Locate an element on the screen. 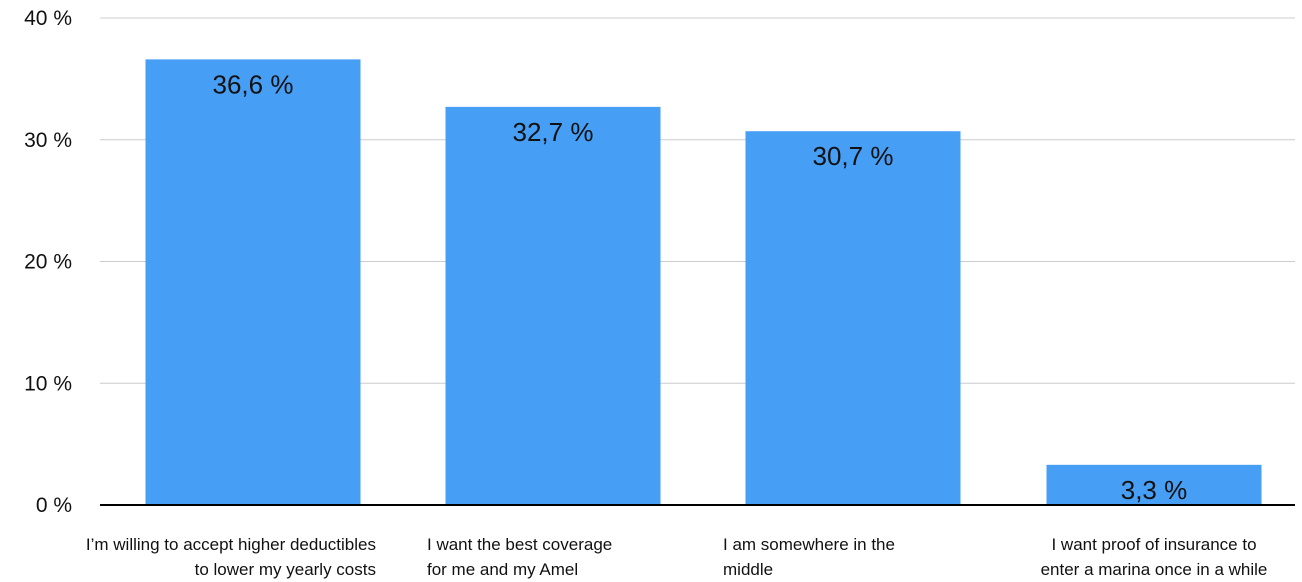 Image resolution: width=1302 pixels, height=582 pixels. x-category-label: I want proof of insurance to is located at coordinates (1153, 544).